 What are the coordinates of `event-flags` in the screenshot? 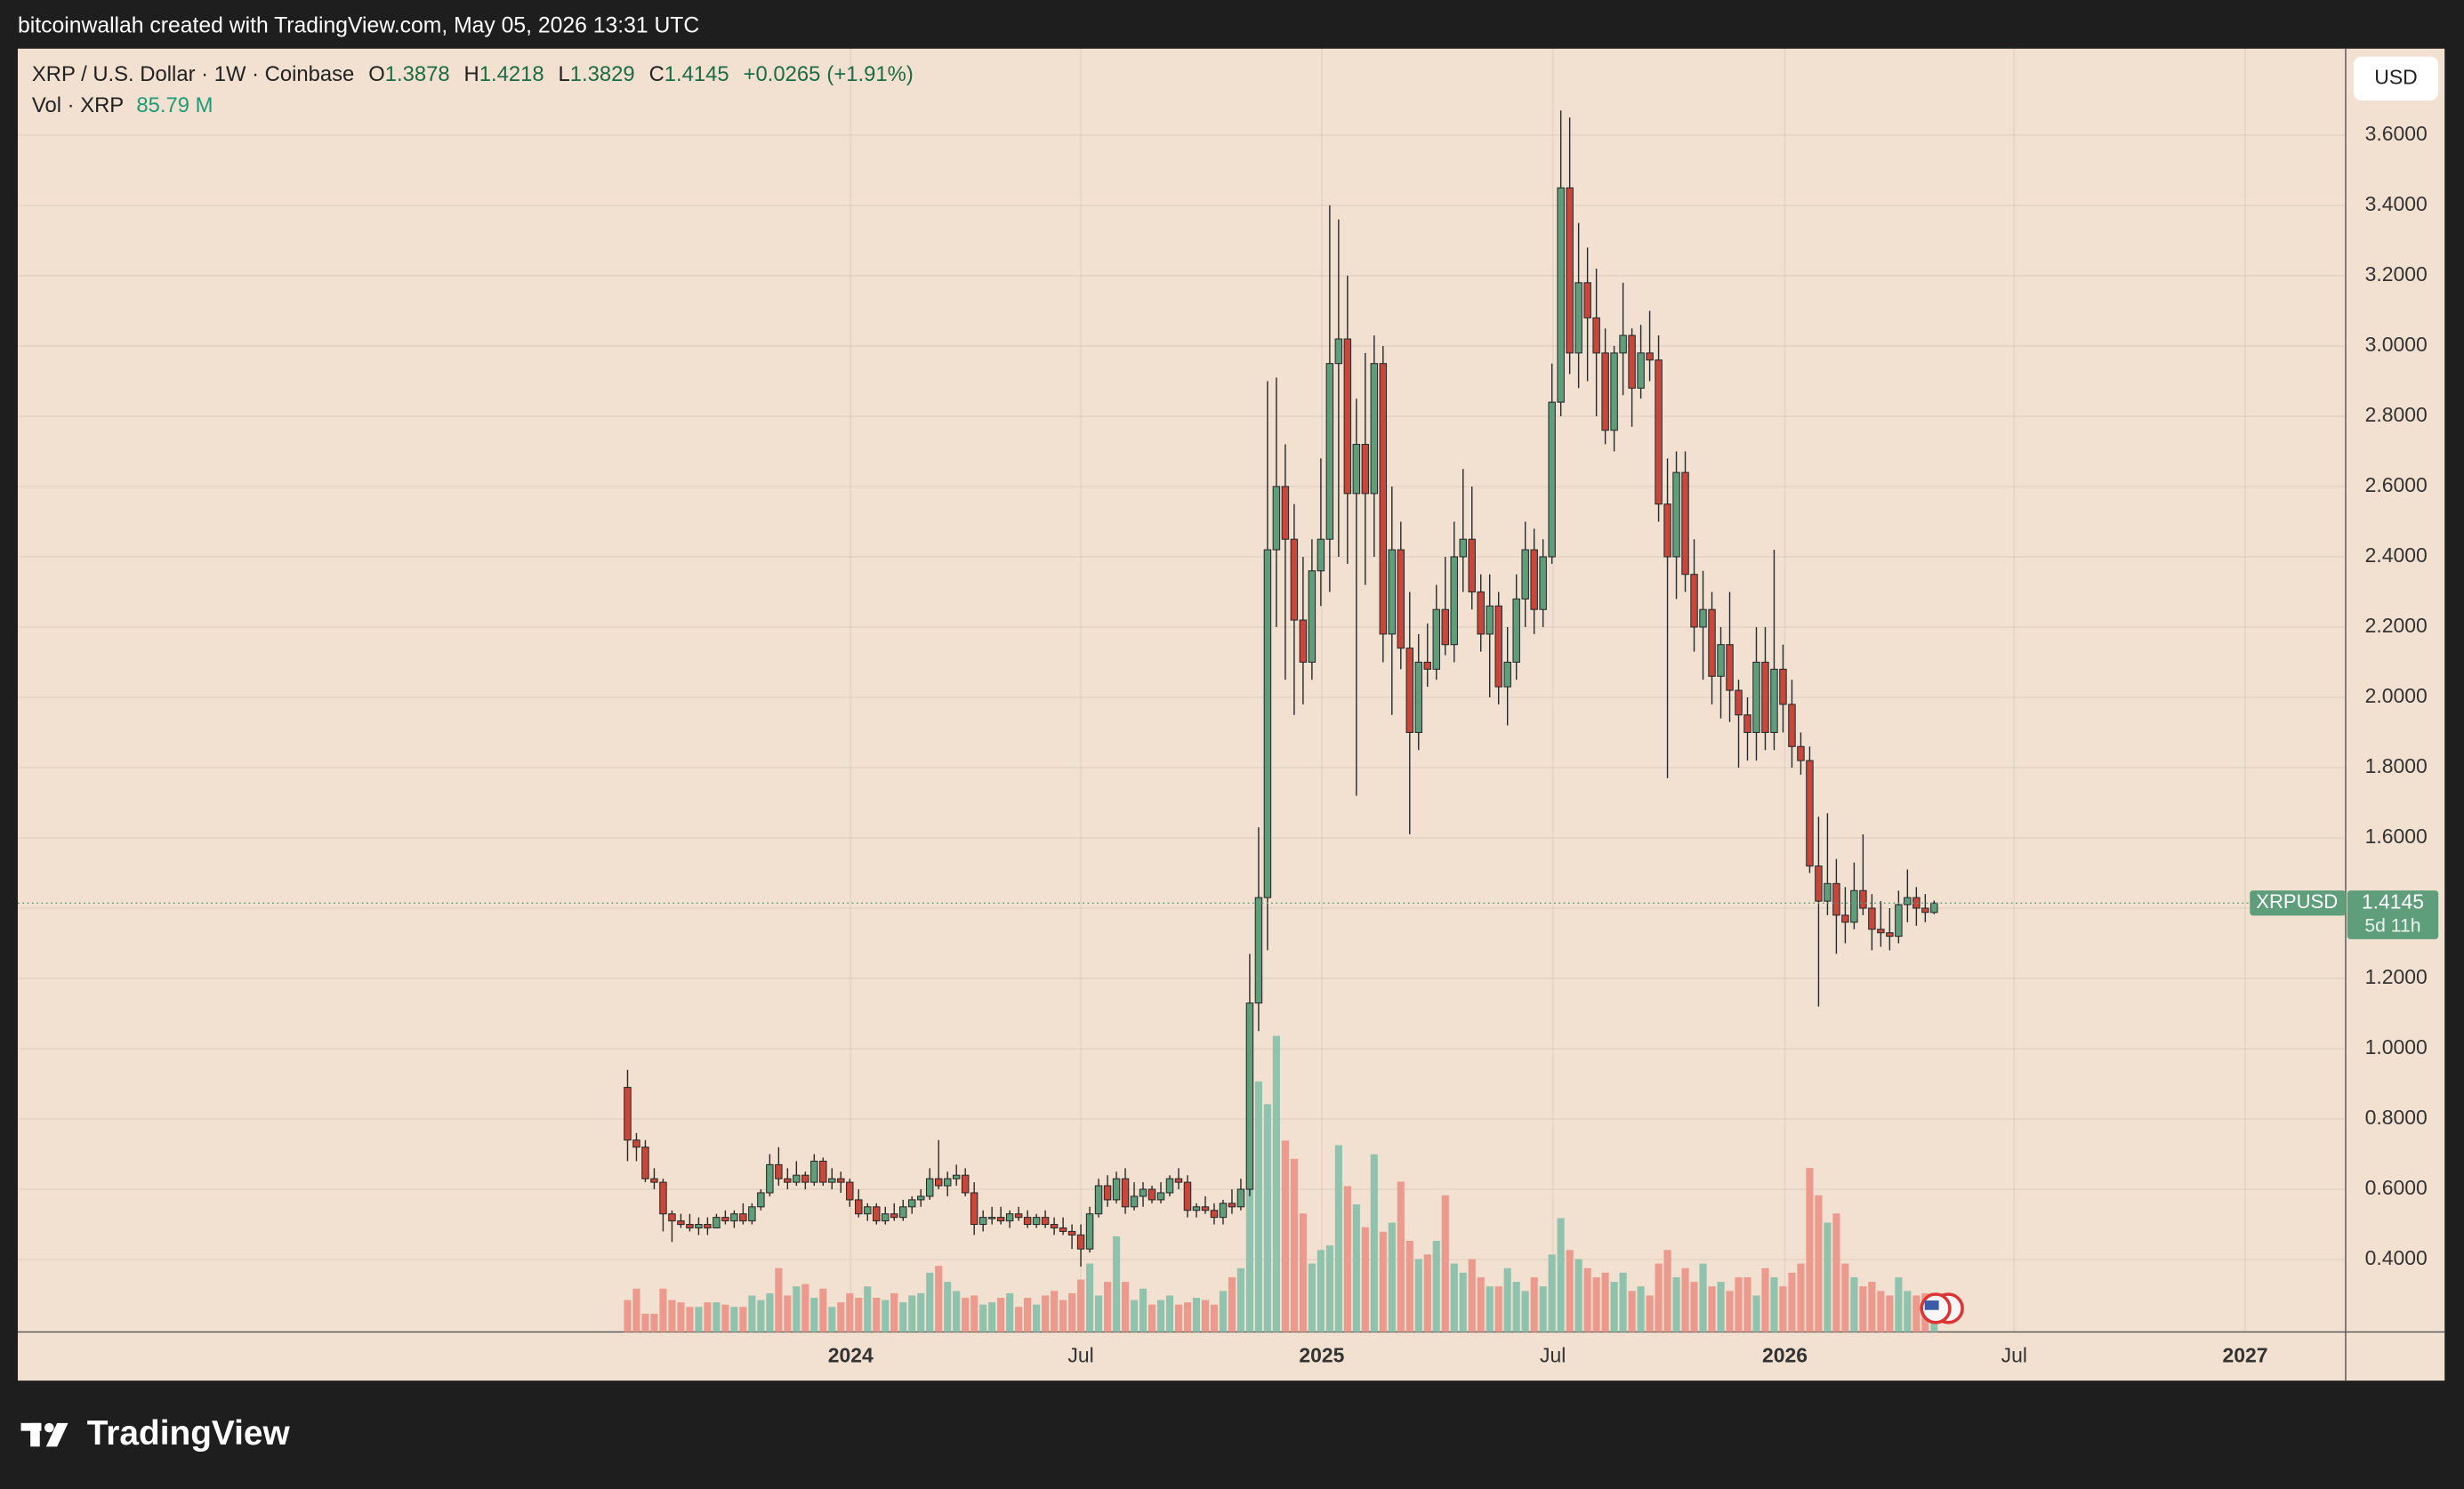 It's located at (1942, 1308).